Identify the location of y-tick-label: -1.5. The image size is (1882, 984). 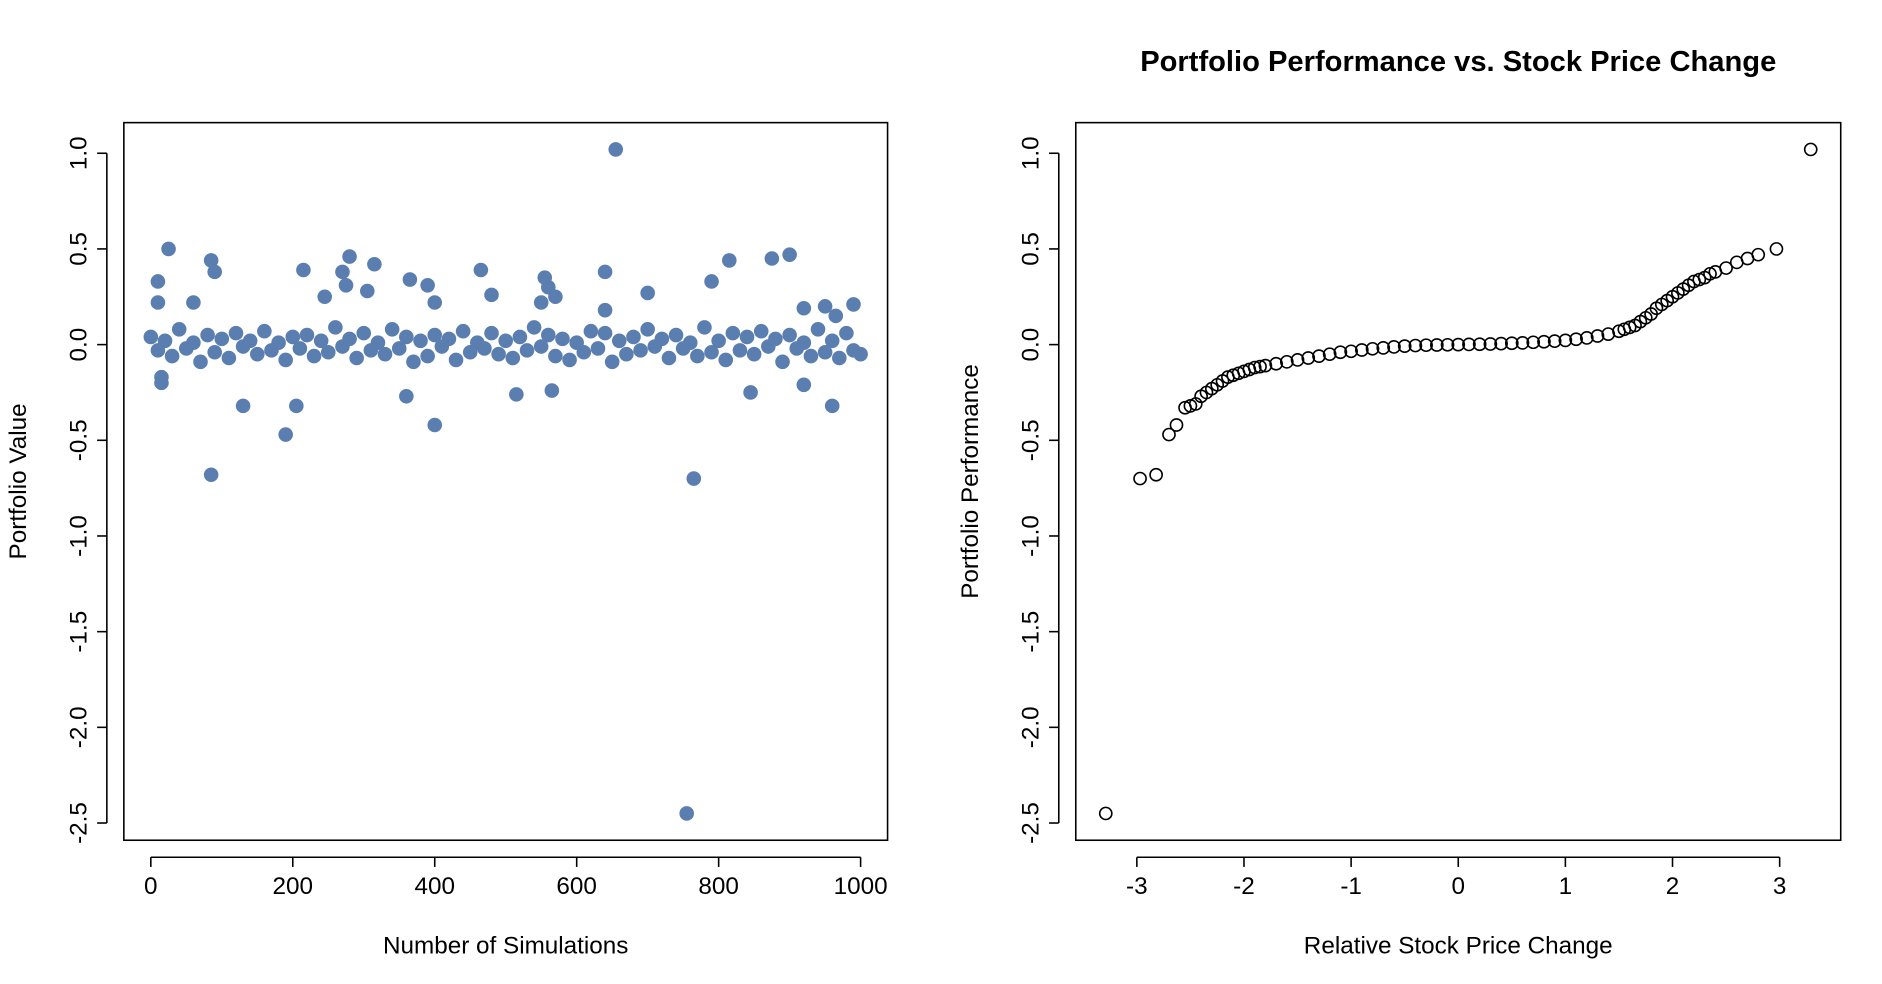
(79, 632).